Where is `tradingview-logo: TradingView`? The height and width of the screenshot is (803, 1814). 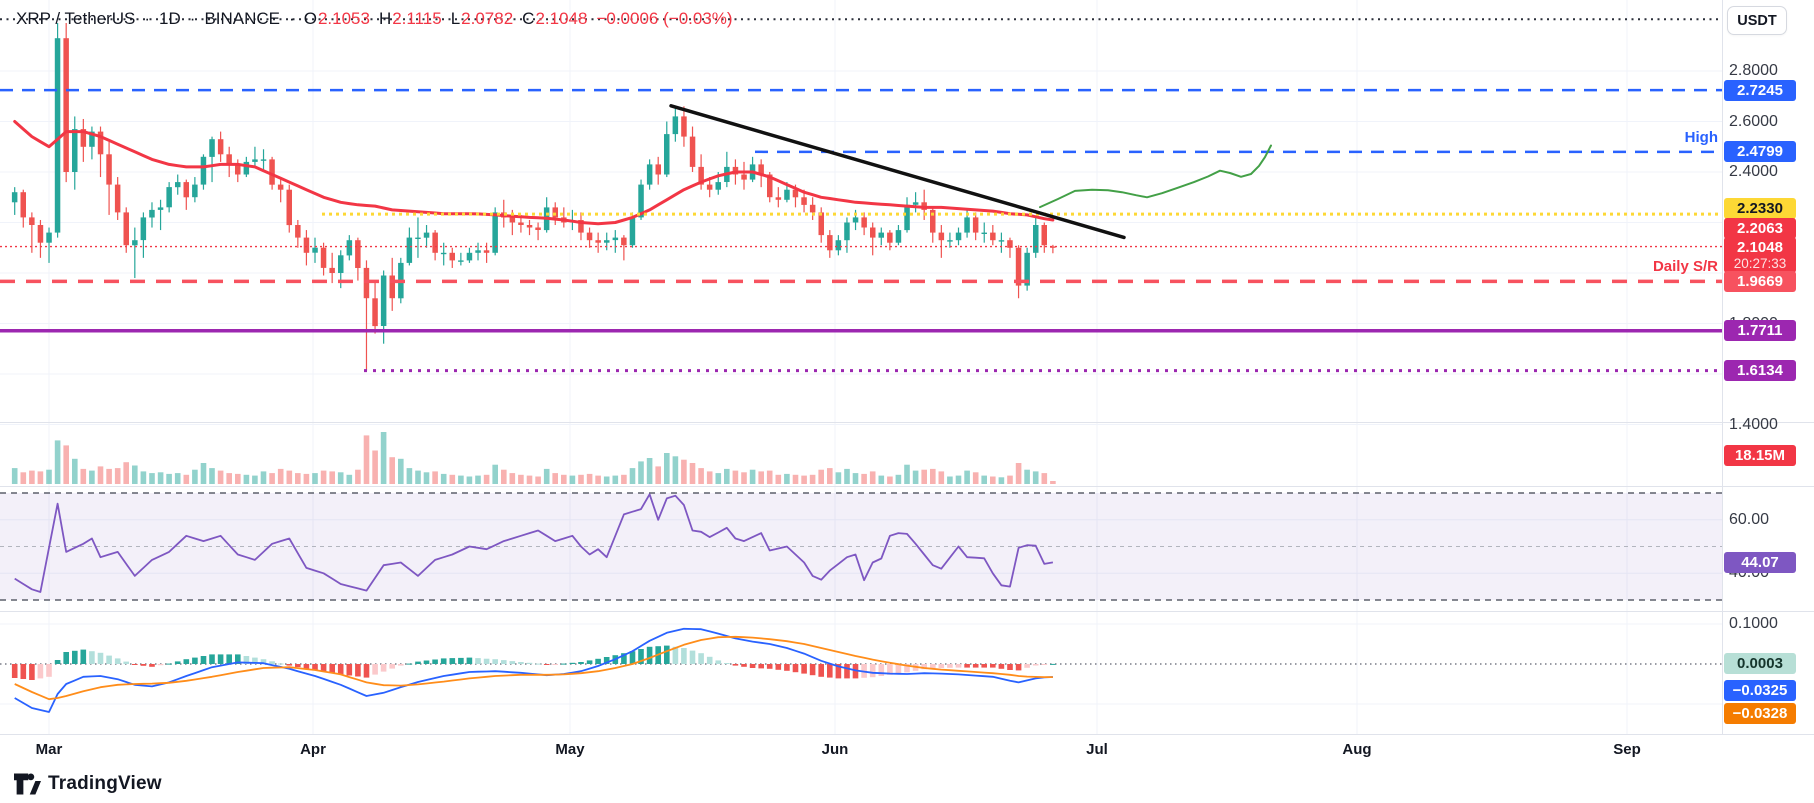 tradingview-logo: TradingView is located at coordinates (88, 784).